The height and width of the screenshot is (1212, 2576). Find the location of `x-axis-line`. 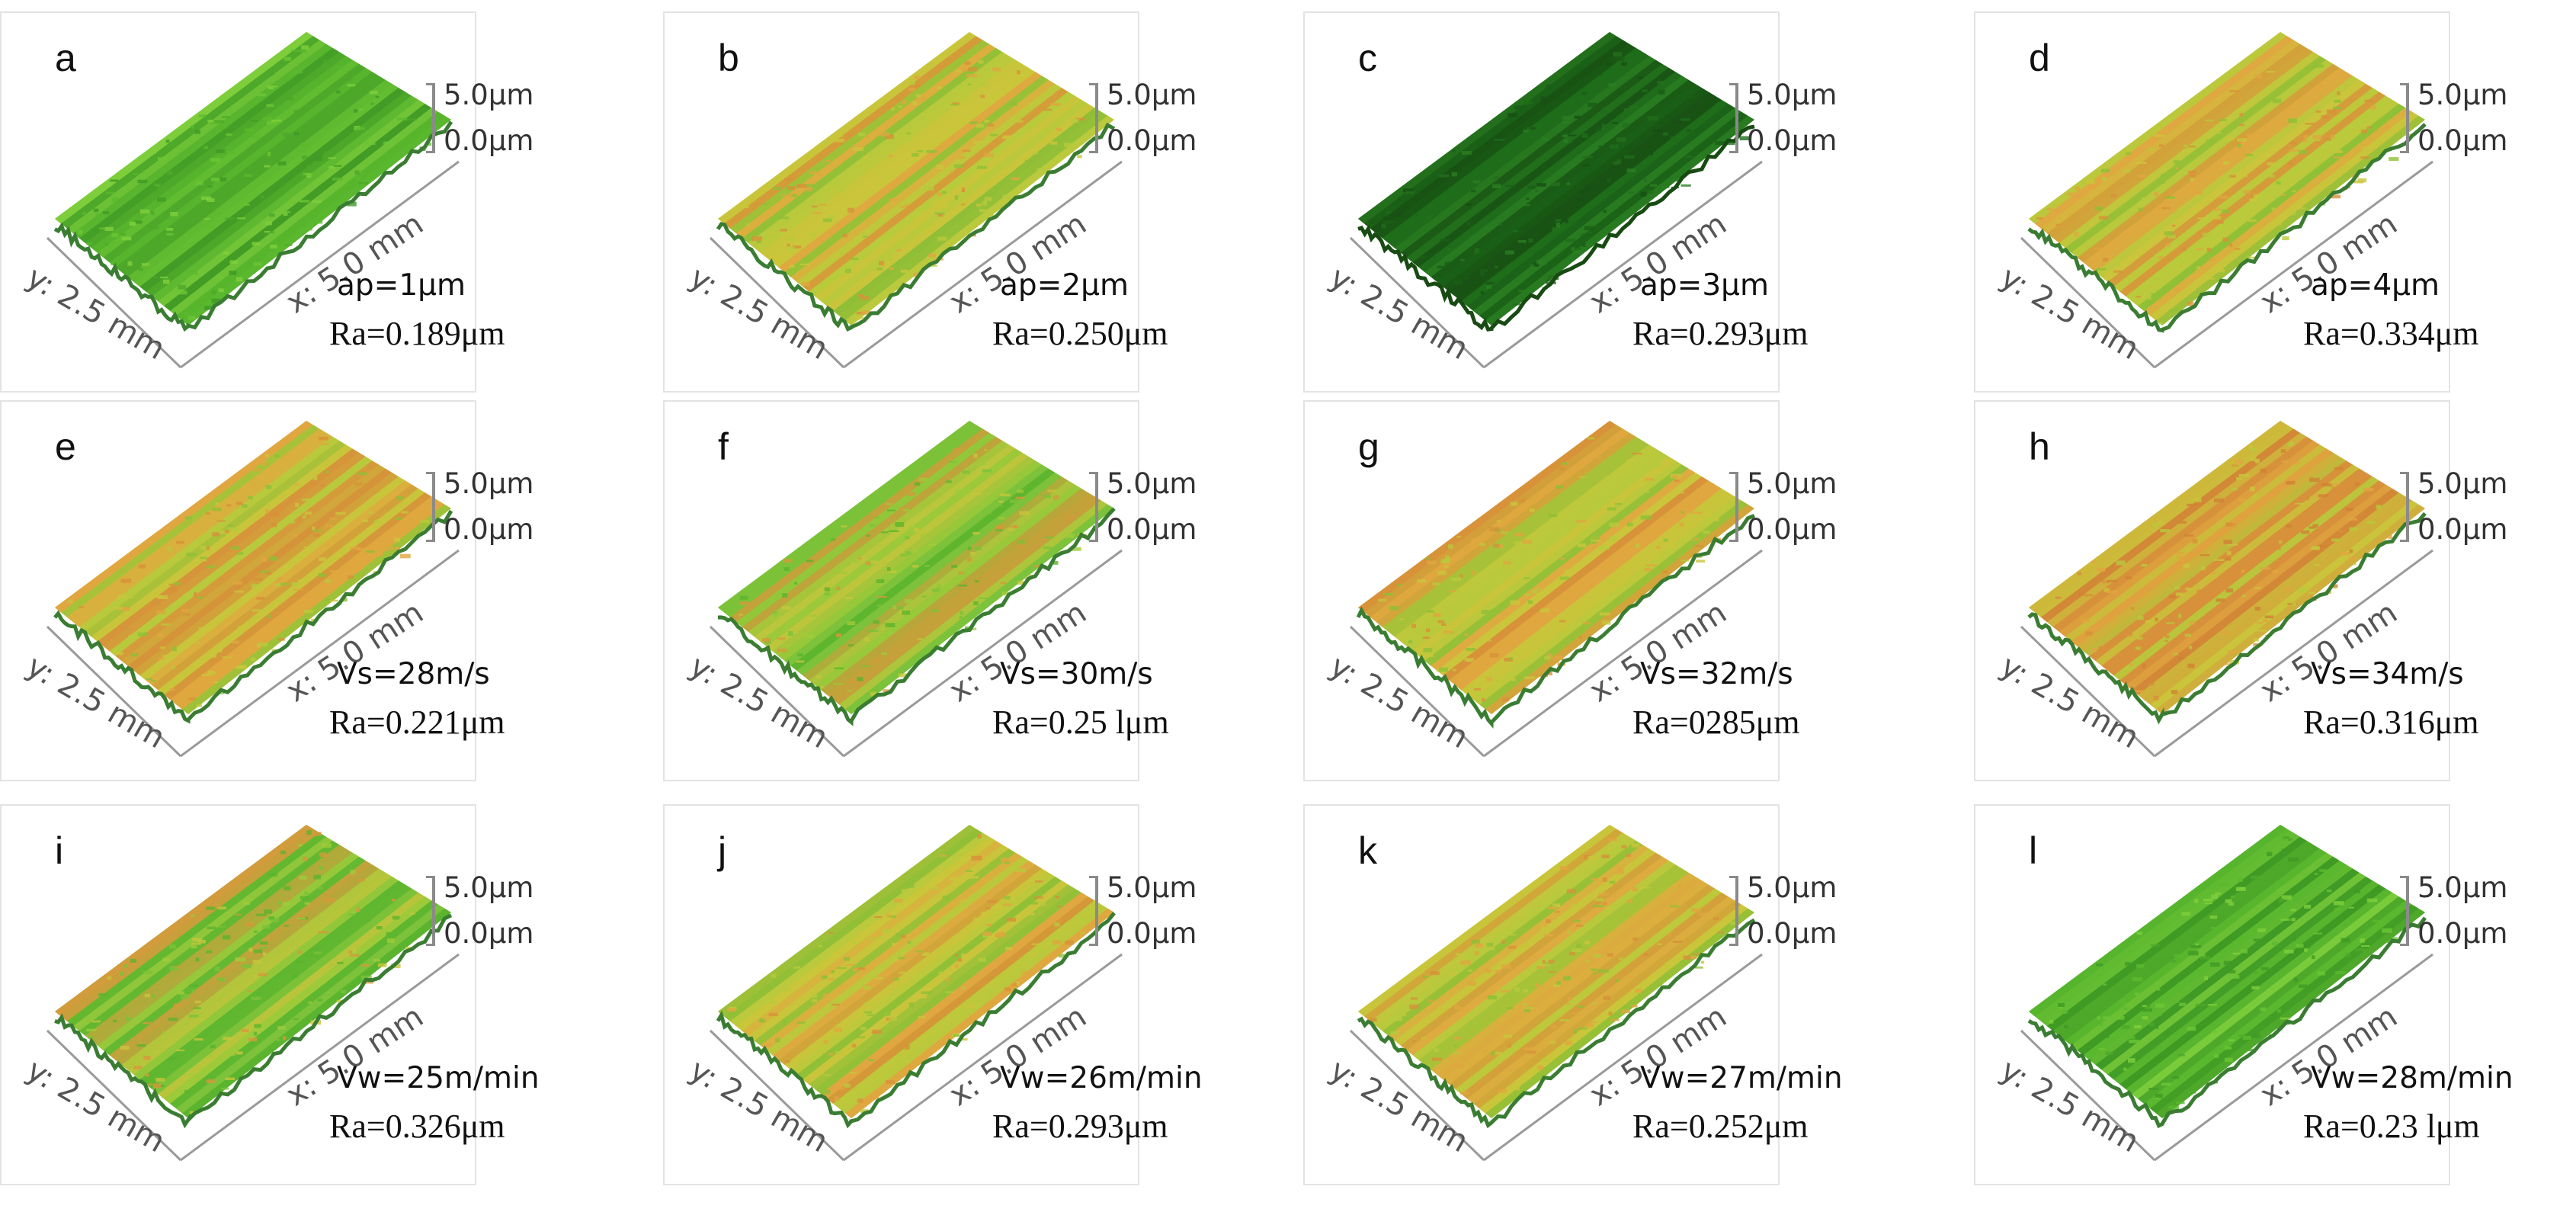

x-axis-line is located at coordinates (983, 265).